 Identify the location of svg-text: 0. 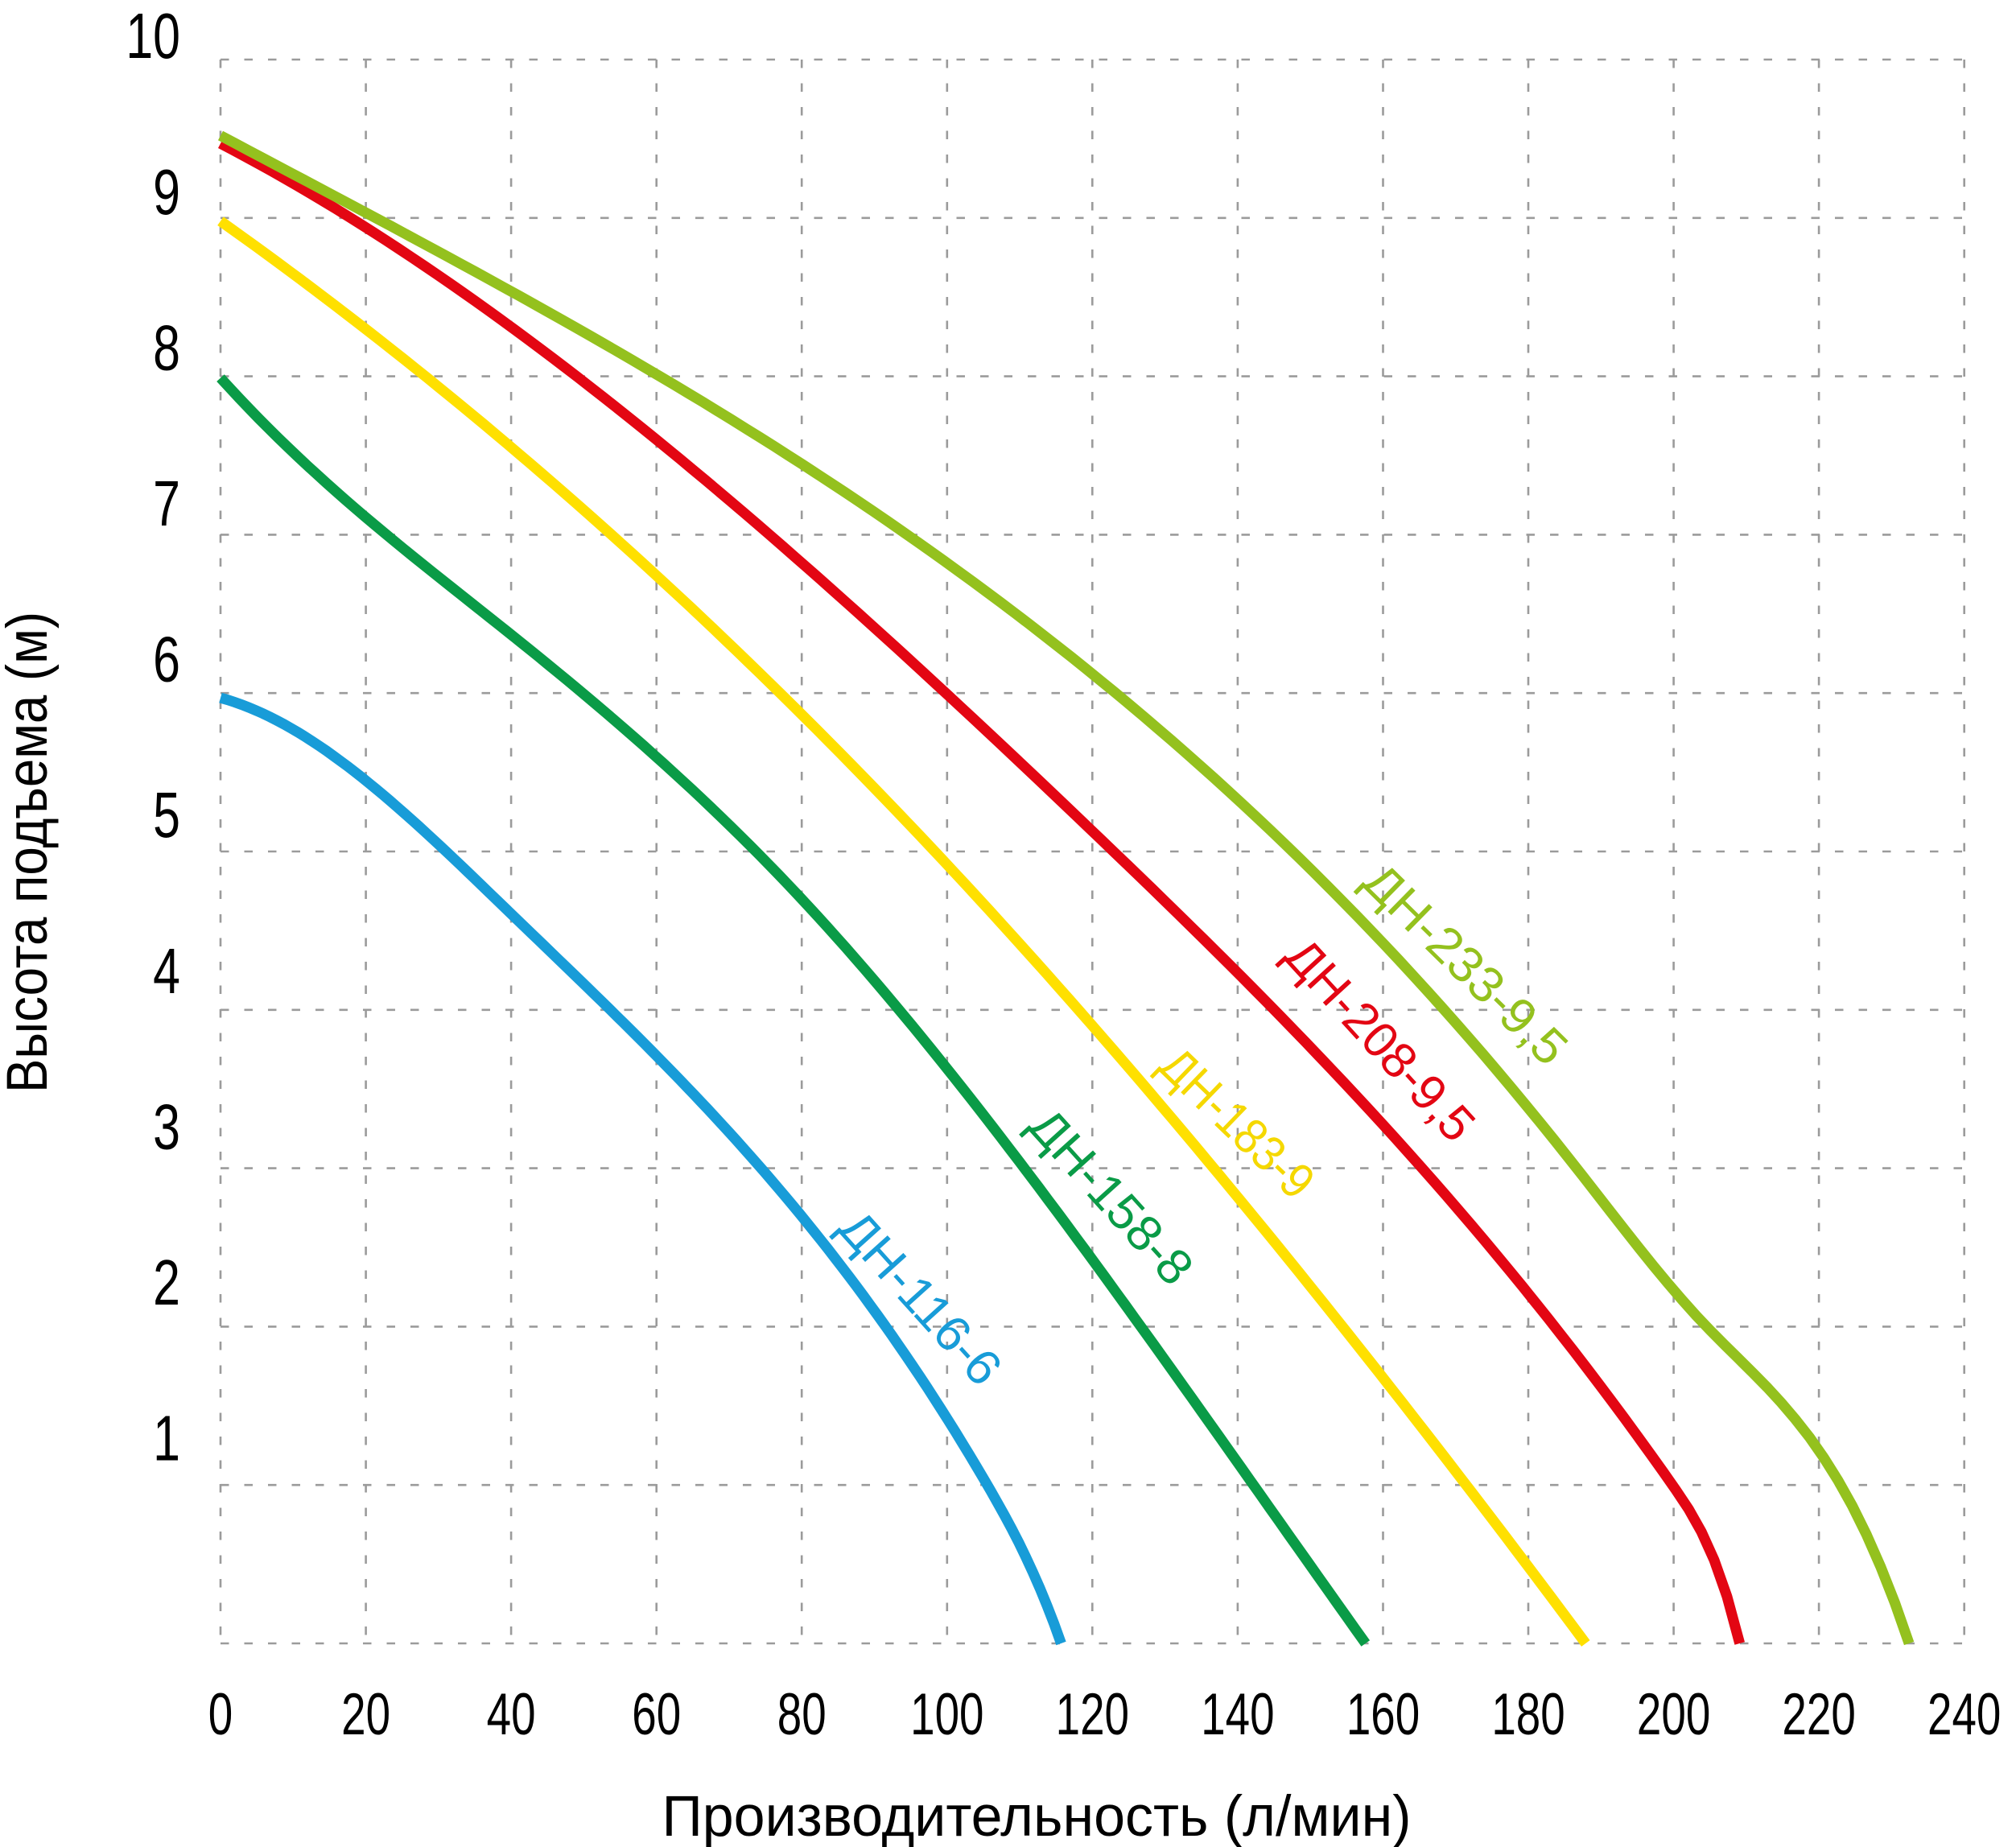
(220, 1713).